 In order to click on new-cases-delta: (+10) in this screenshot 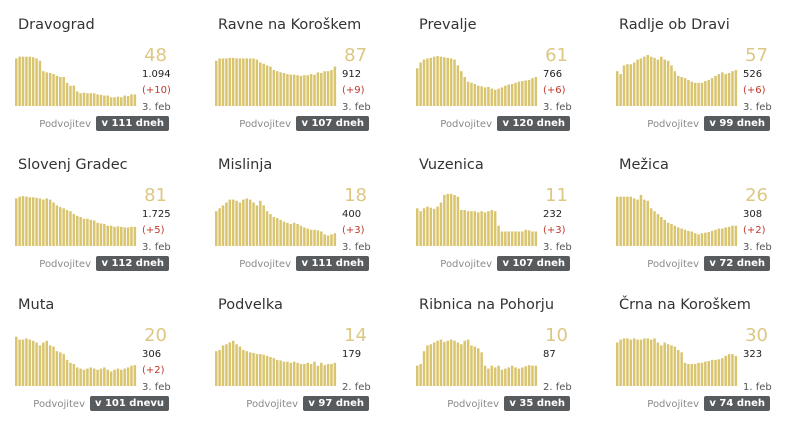, I will do `click(156, 90)`.